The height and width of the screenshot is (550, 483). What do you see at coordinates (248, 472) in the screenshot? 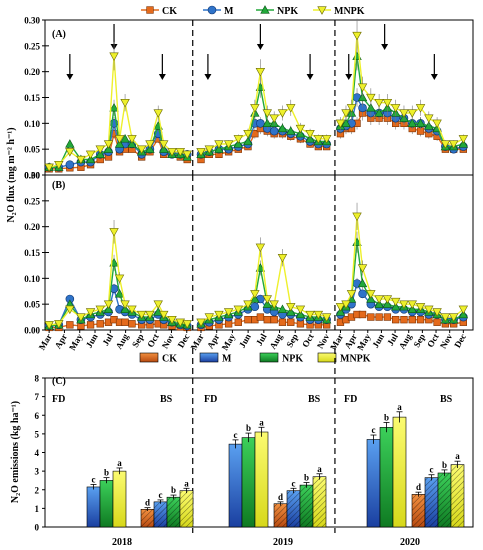
I see `bar-group-2019-FD: cba` at bounding box center [248, 472].